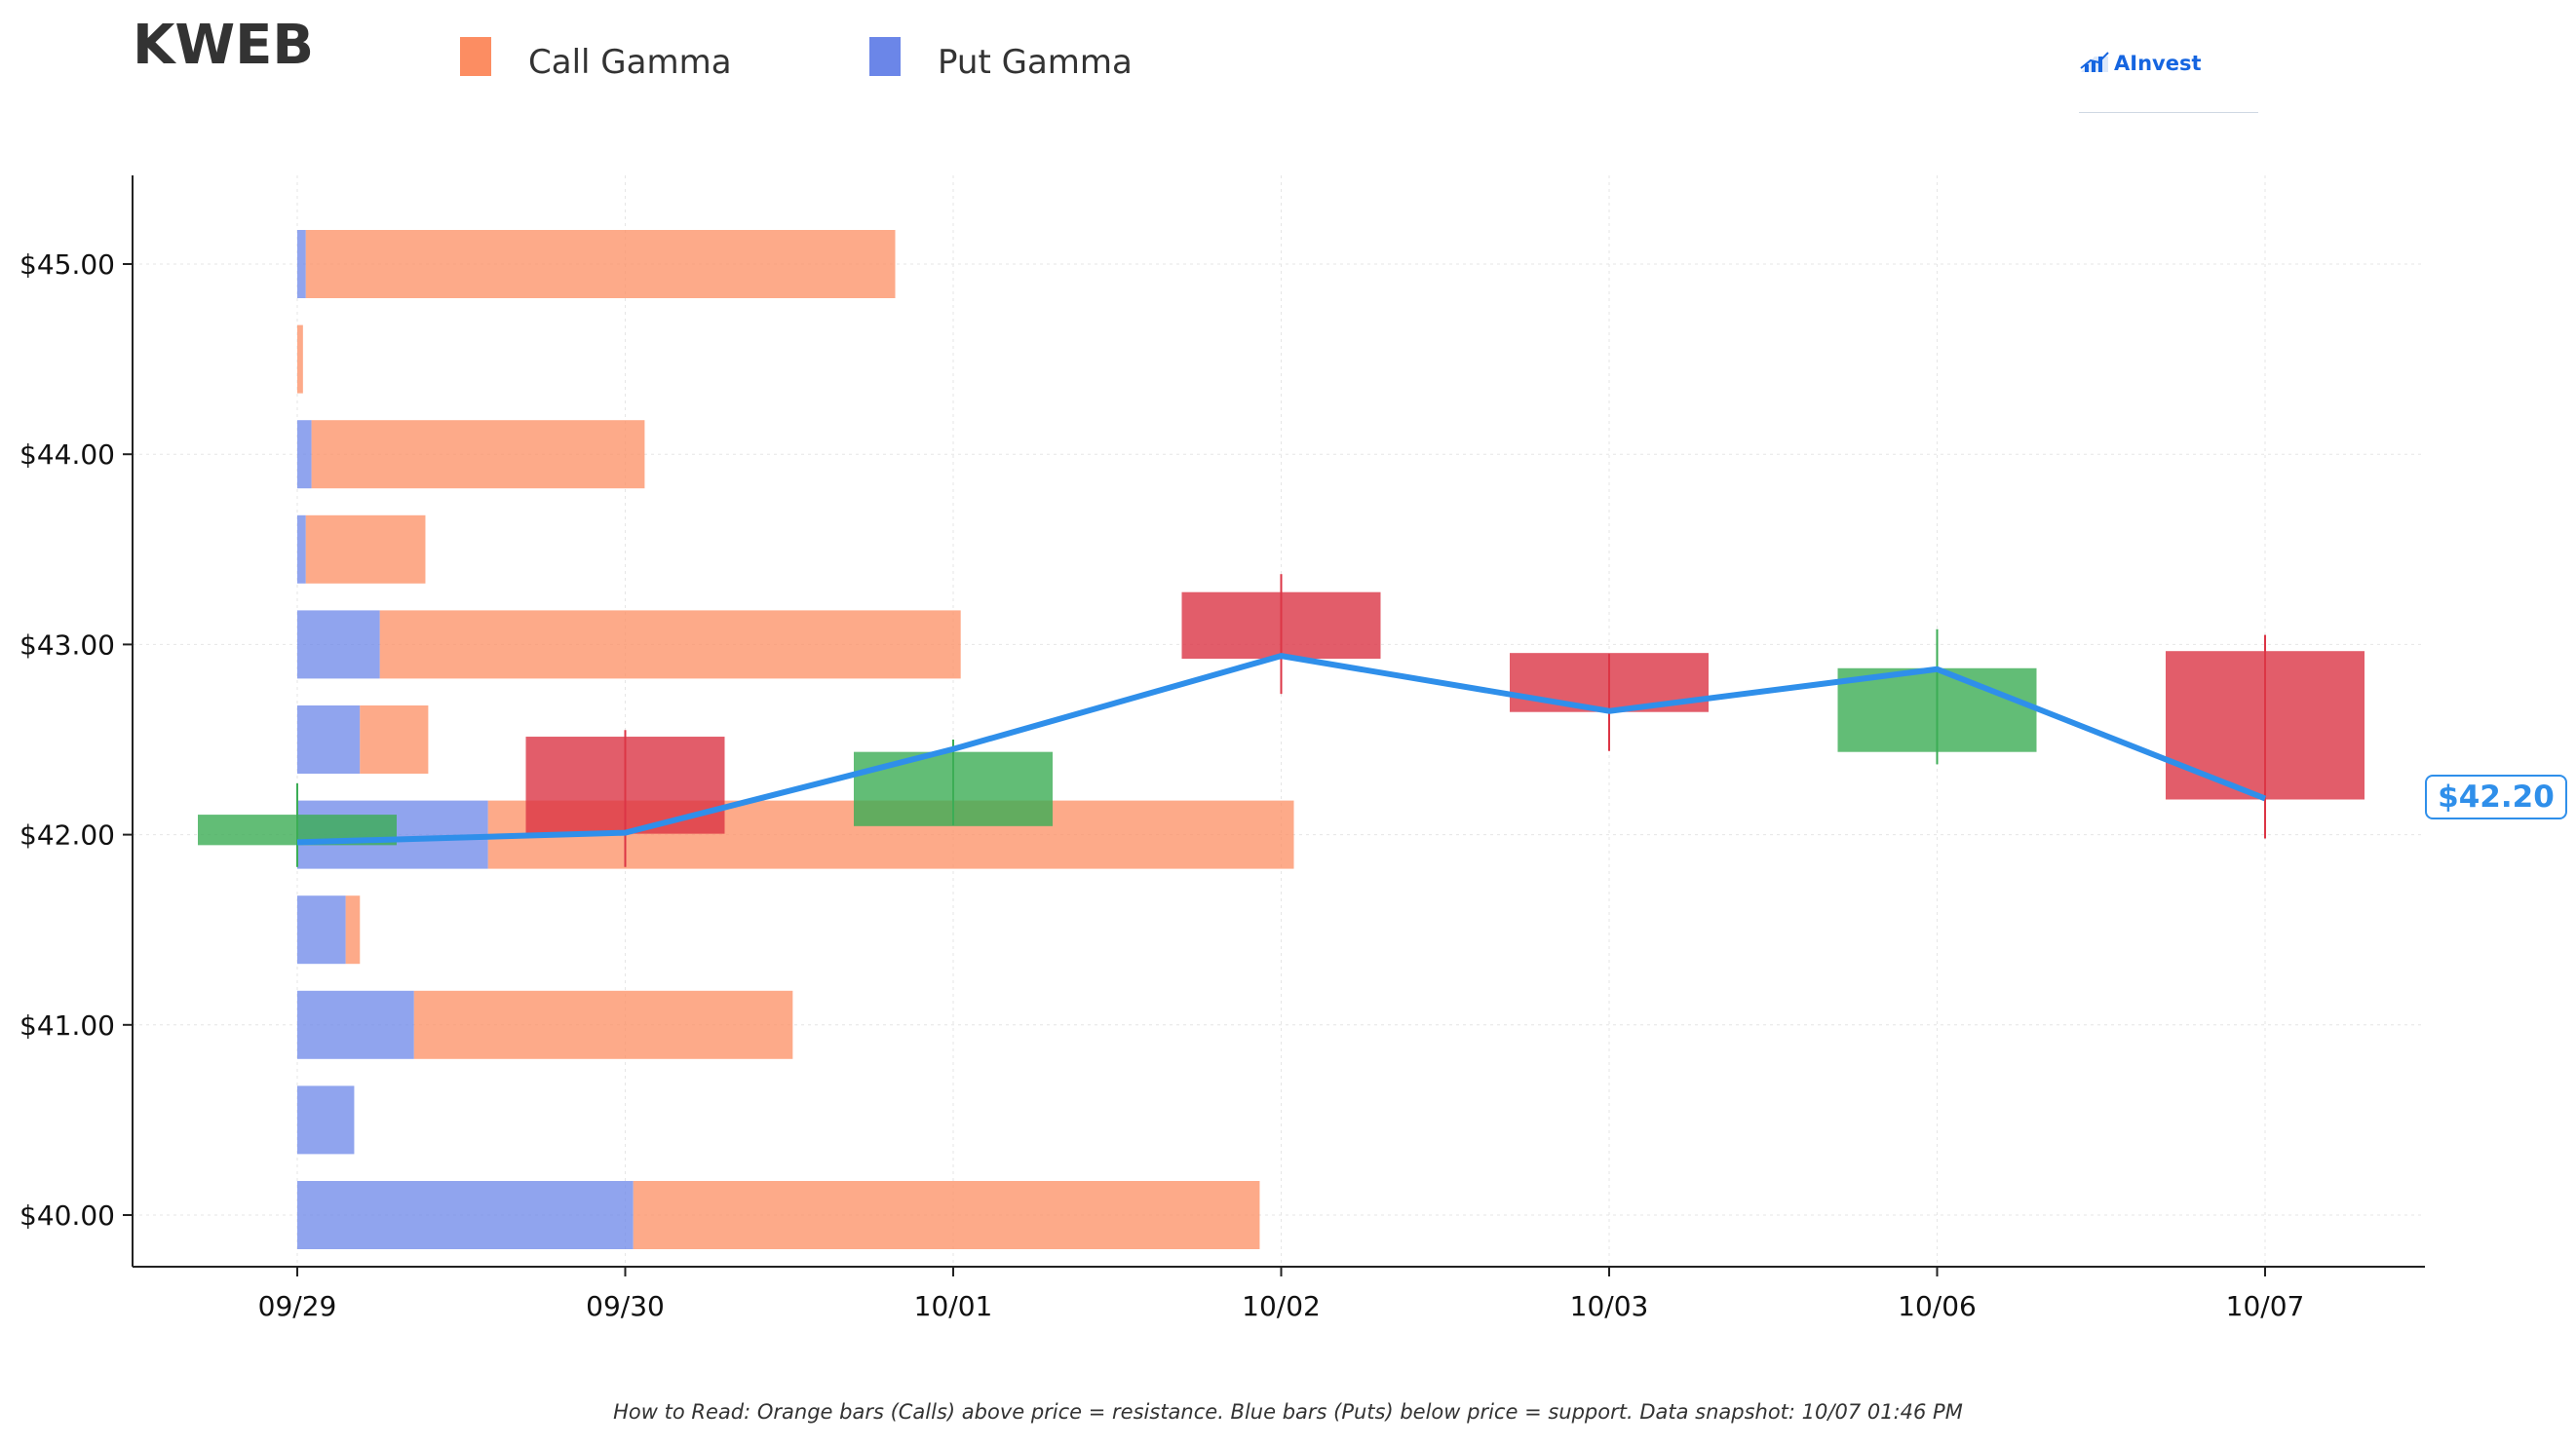 Image resolution: width=2576 pixels, height=1446 pixels. What do you see at coordinates (475, 56) in the screenshot?
I see `legend-call-swatch` at bounding box center [475, 56].